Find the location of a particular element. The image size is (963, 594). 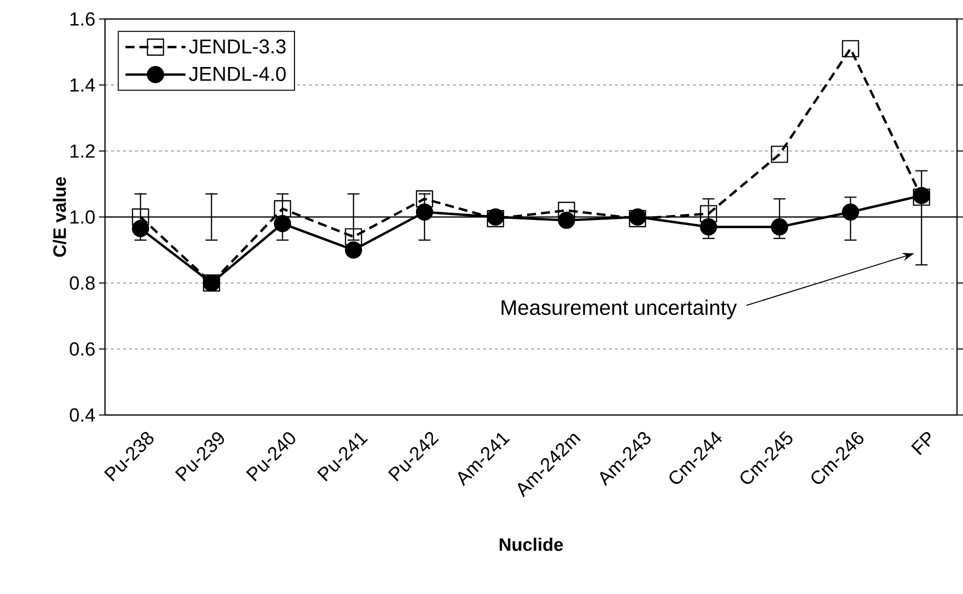

annotation: Measurement uncertainty is located at coordinates (619, 310).